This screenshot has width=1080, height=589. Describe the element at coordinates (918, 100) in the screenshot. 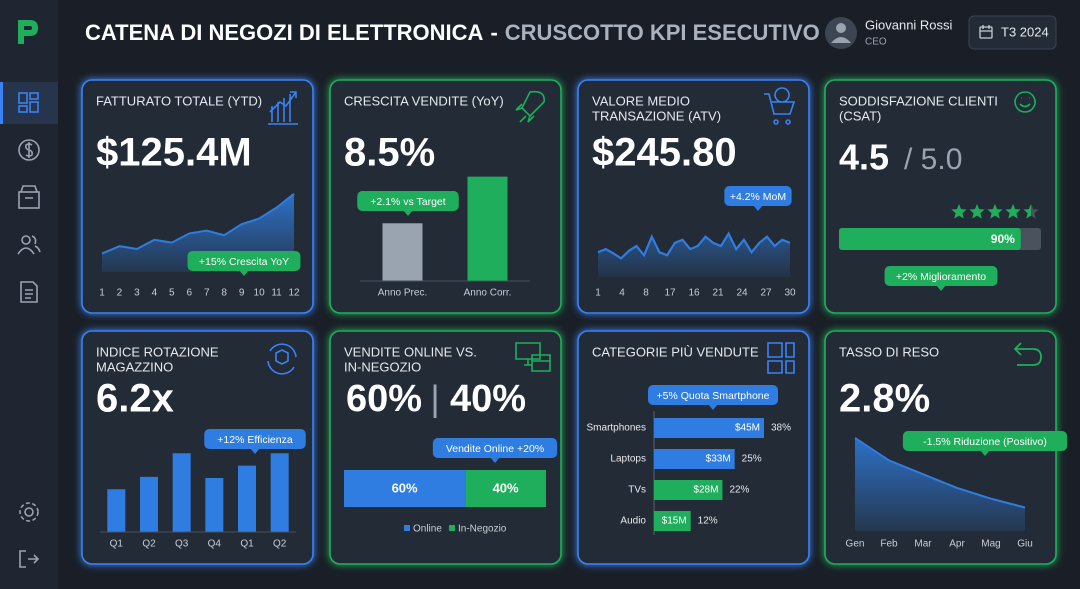

I see `card-title: SODDISFAZIONE CLIENTI` at that location.